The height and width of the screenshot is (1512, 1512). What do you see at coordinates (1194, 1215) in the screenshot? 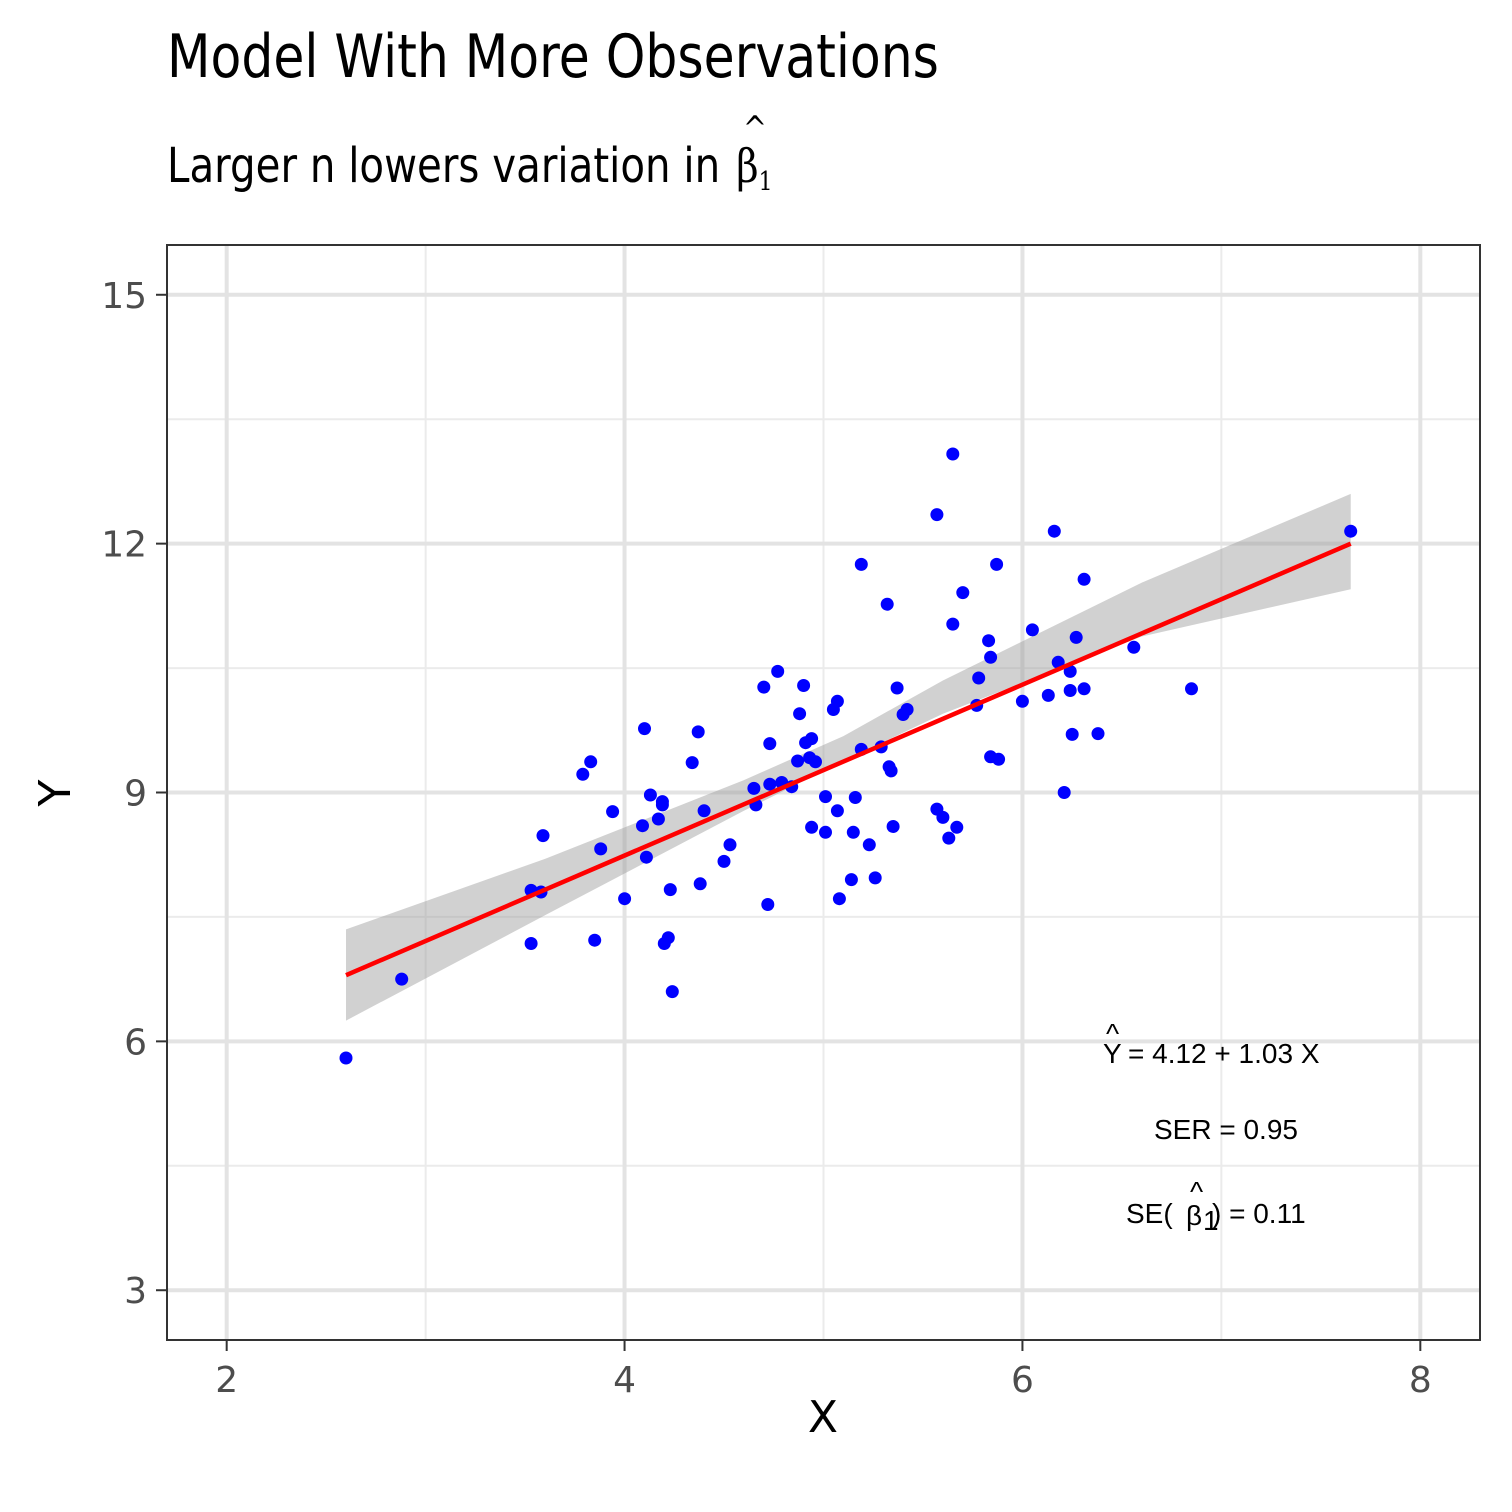
I see `se-beta: β` at bounding box center [1194, 1215].